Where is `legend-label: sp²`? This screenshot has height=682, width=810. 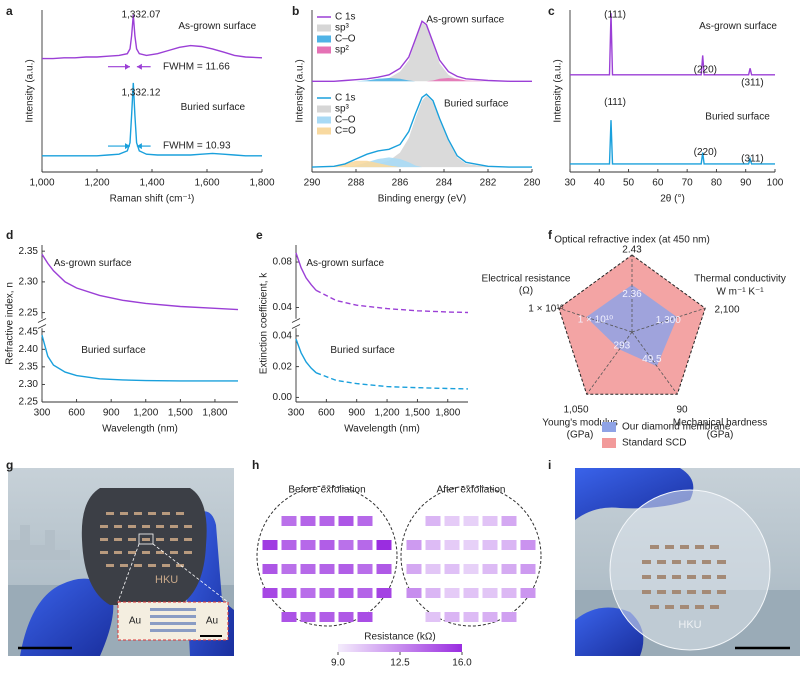
legend-label: sp² is located at coordinates (342, 50).